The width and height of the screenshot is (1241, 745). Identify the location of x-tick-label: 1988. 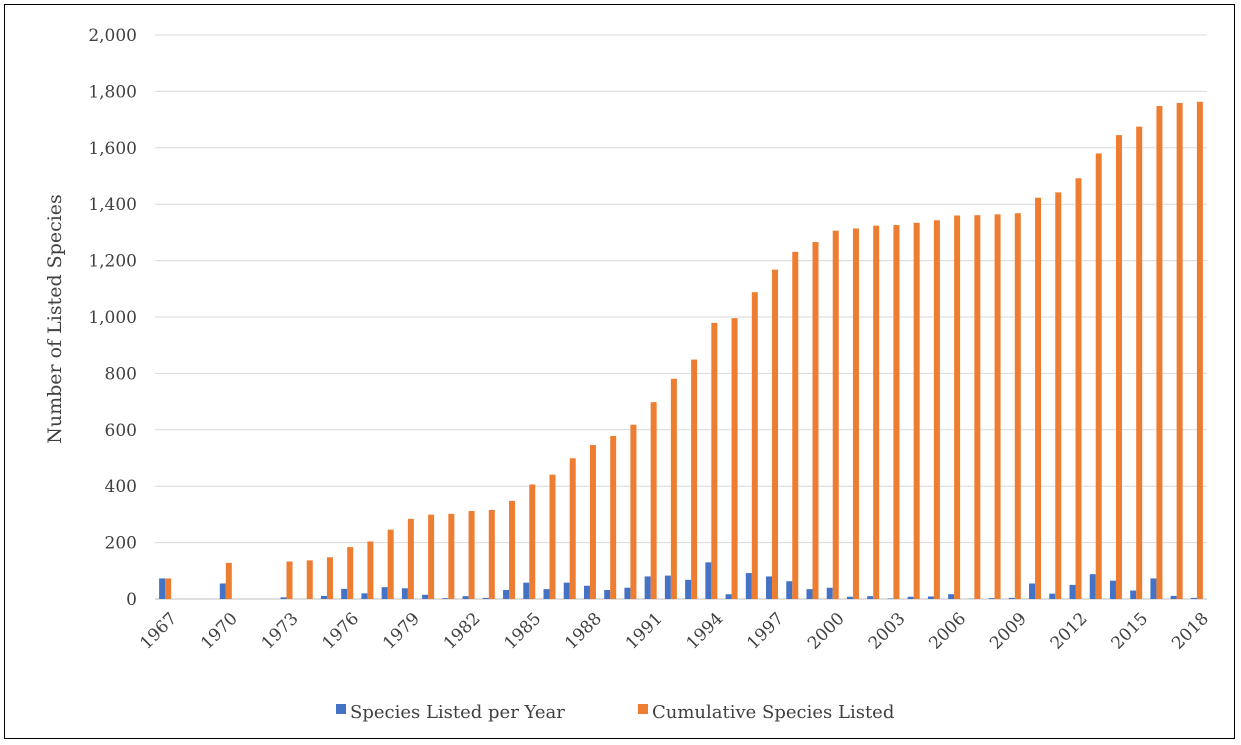
(583, 631).